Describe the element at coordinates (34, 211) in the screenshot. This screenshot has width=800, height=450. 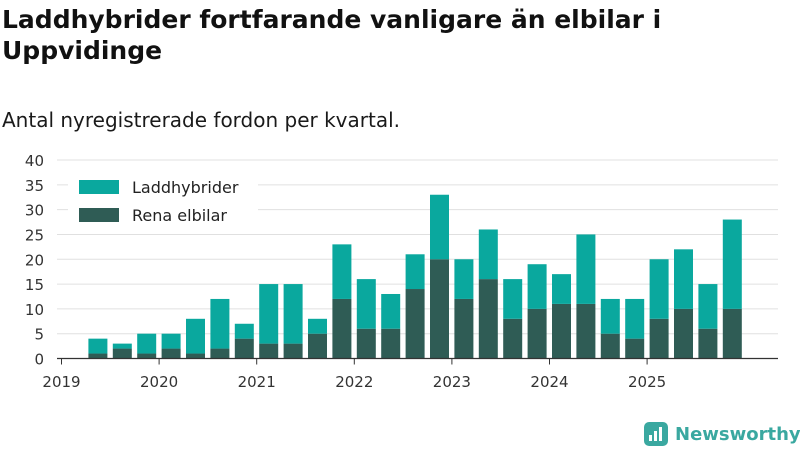
I see `y-tick-label: 30` at that location.